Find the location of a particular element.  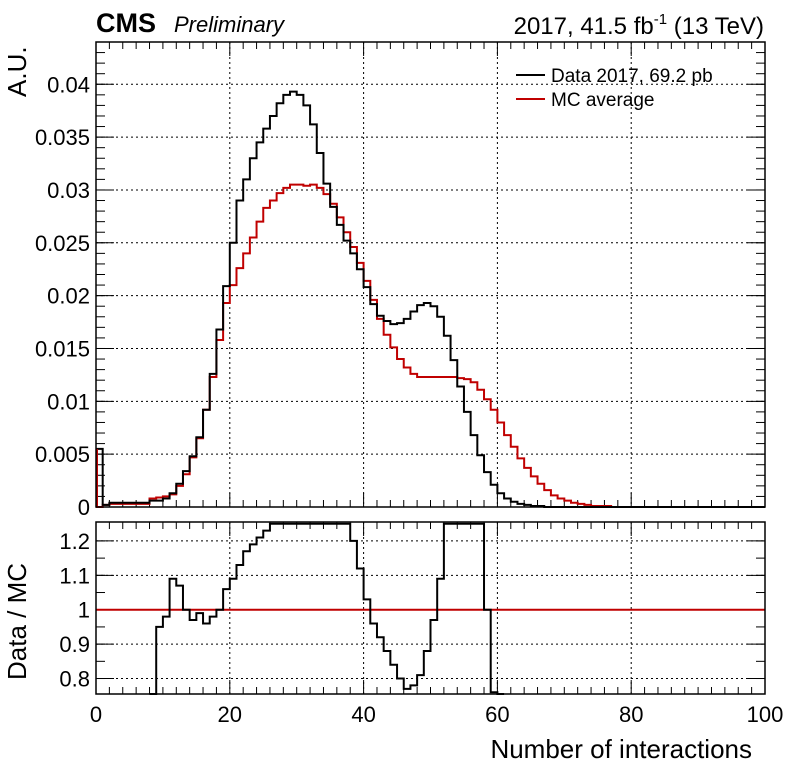

preliminary-label: Preliminary is located at coordinates (230, 24).